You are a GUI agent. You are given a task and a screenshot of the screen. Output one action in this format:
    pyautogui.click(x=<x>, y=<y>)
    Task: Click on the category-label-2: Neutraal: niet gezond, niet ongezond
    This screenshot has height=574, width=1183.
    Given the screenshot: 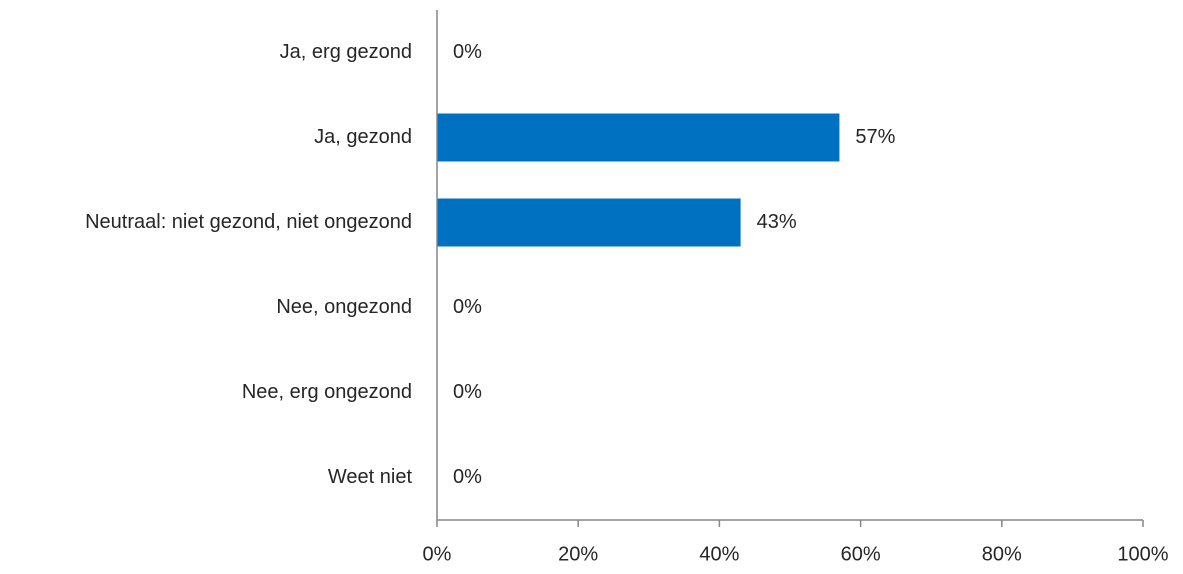 What is the action you would take?
    pyautogui.click(x=248, y=222)
    